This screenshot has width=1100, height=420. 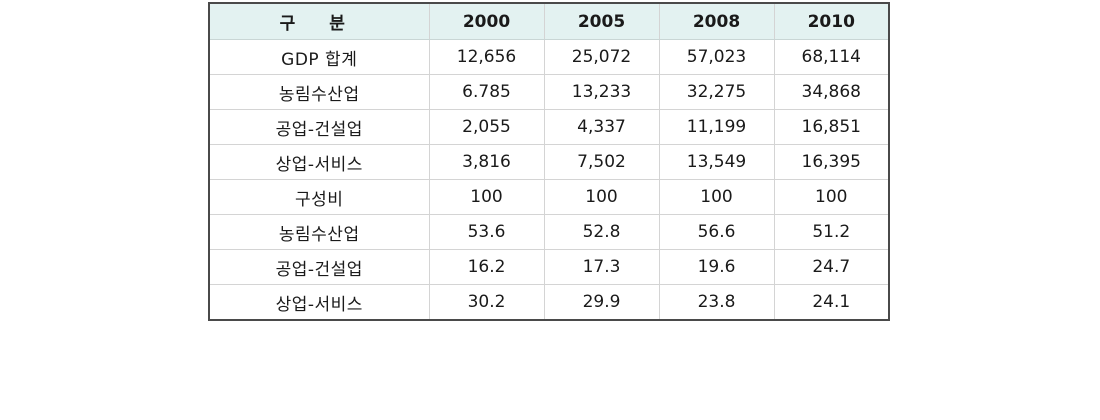 I want to click on table-cell: 4,337, so click(x=601, y=127).